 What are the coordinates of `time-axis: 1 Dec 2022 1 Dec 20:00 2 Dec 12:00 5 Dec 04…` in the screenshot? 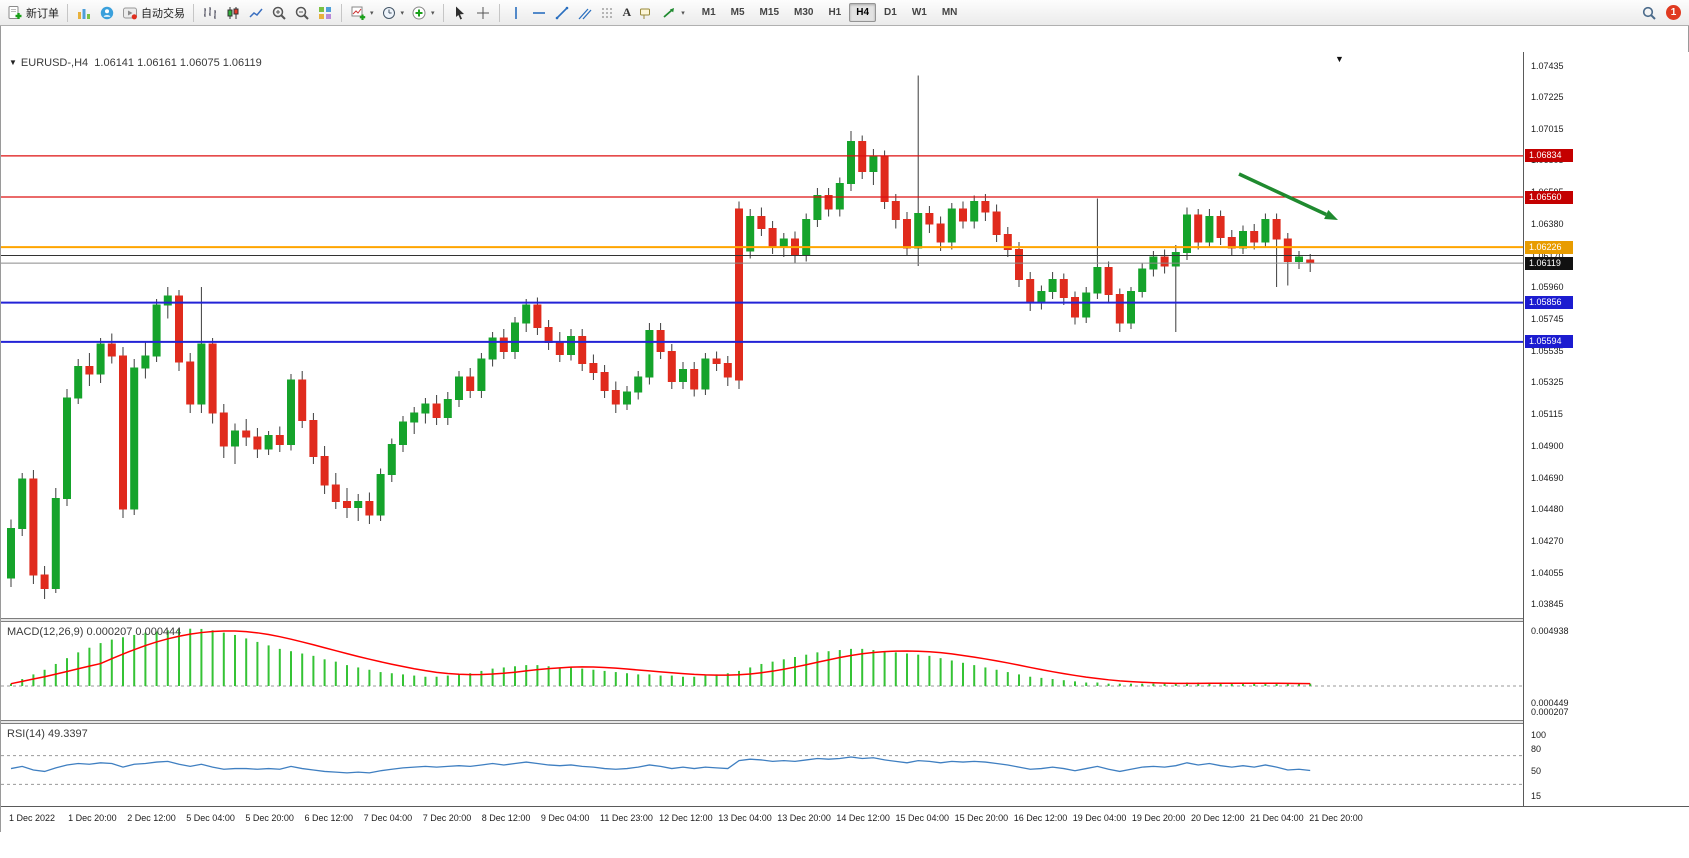 It's located at (845, 819).